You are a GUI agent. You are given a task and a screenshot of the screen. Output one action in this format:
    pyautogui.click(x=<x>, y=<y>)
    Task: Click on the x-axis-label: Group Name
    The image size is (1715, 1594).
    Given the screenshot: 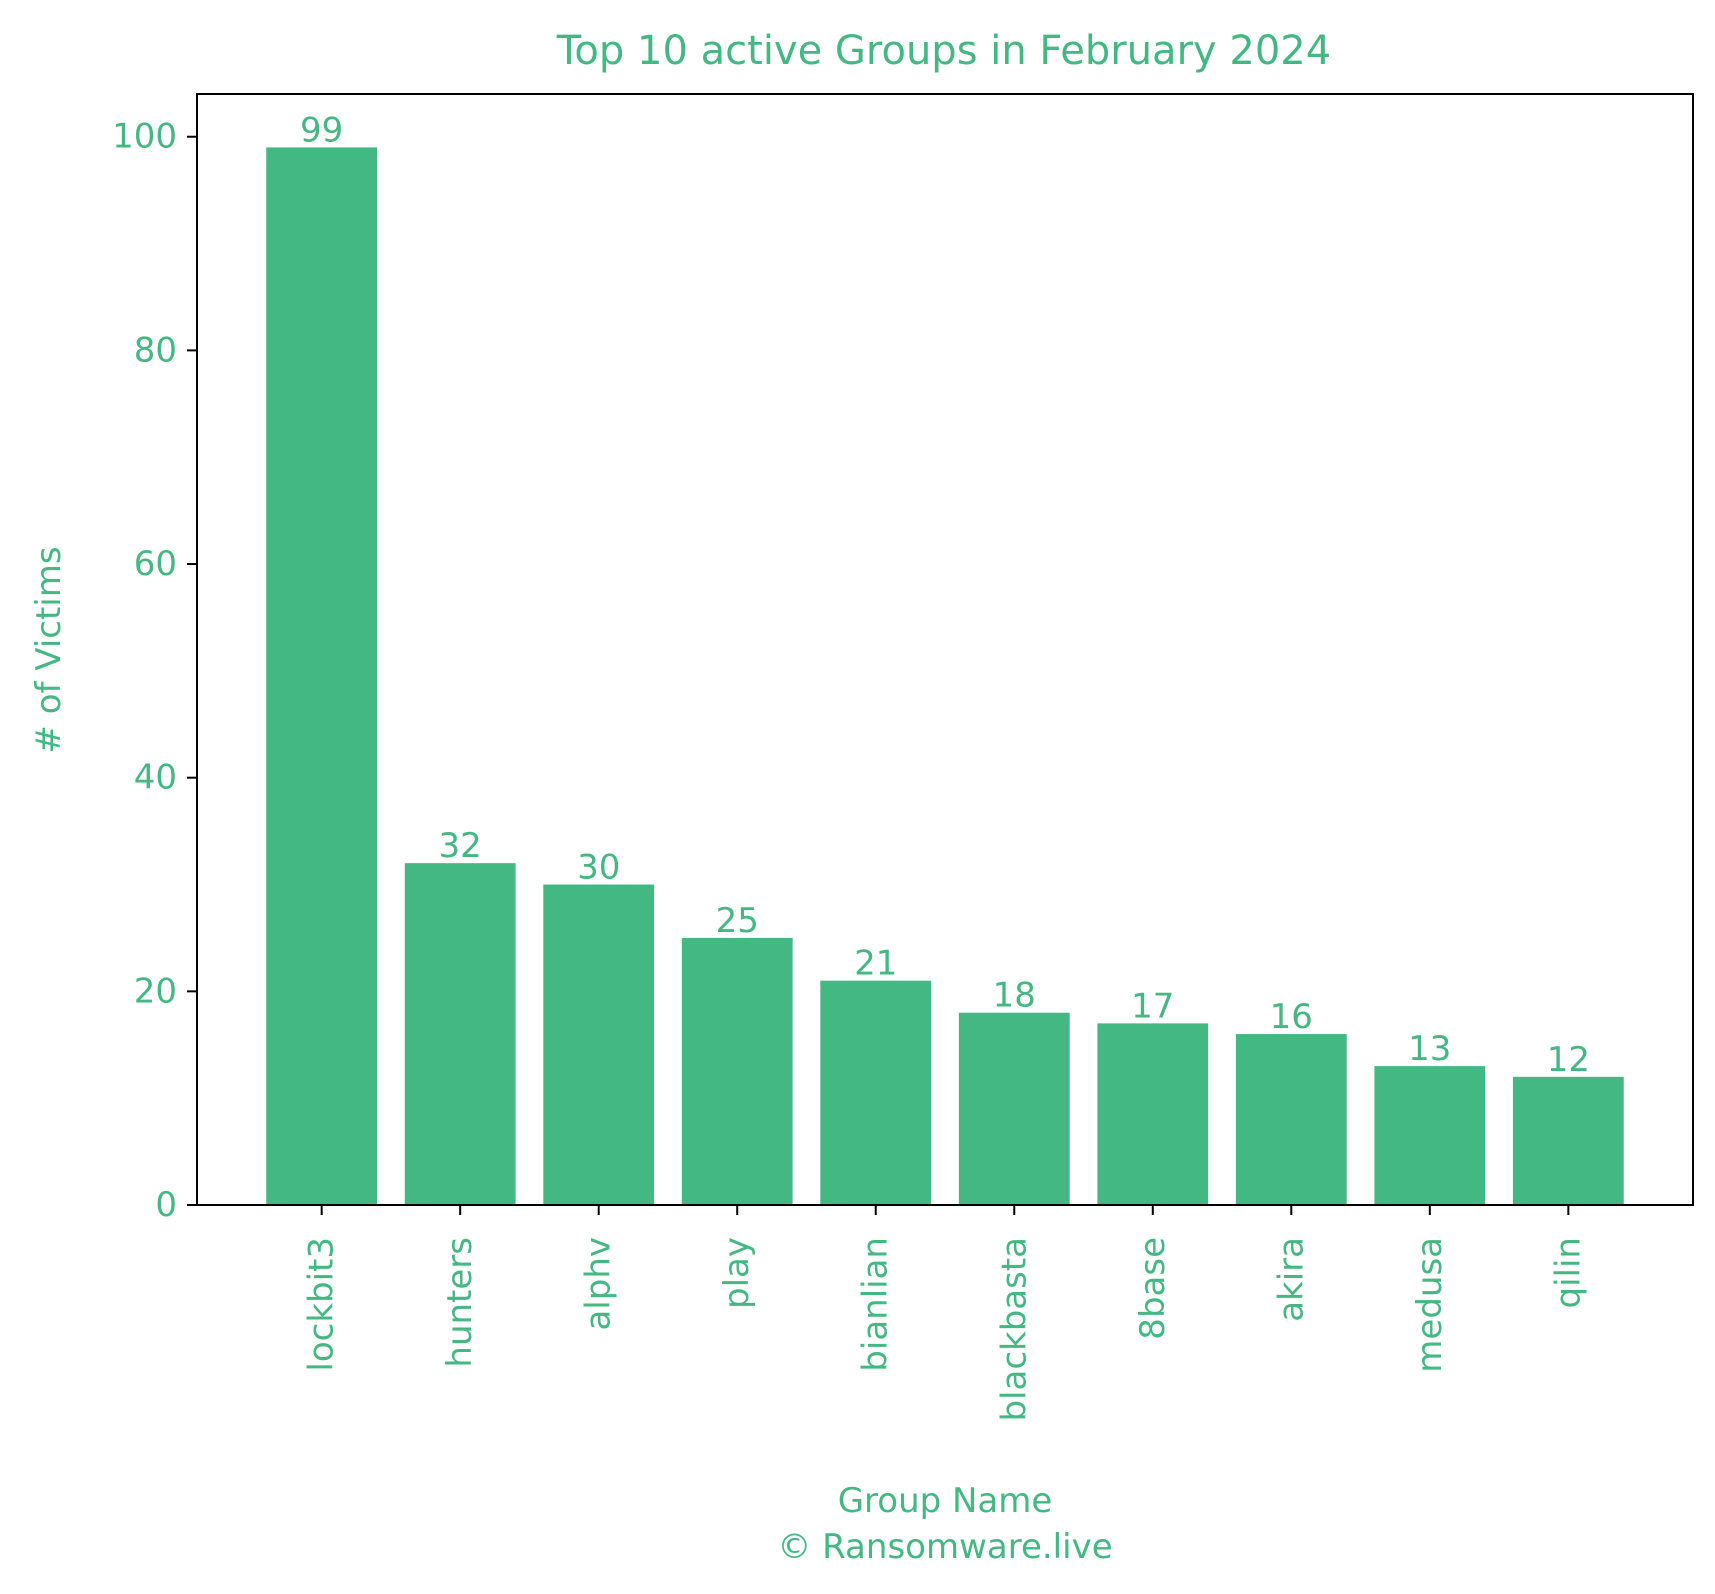 What is the action you would take?
    pyautogui.click(x=945, y=1501)
    